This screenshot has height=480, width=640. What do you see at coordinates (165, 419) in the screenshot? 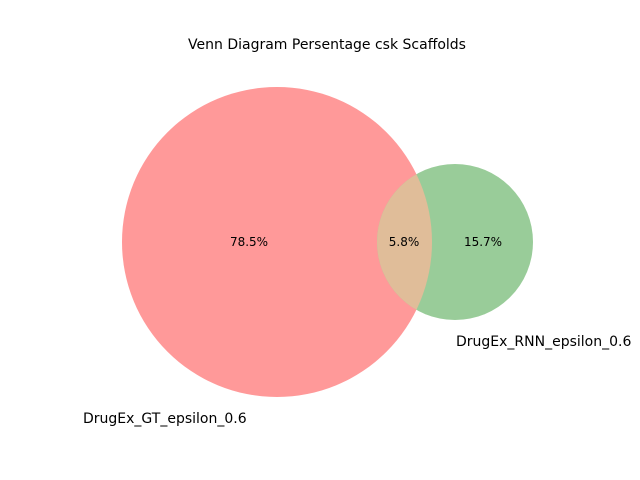
I see `set-a-label: DrugEx_GT_epsilon_0.6` at bounding box center [165, 419].